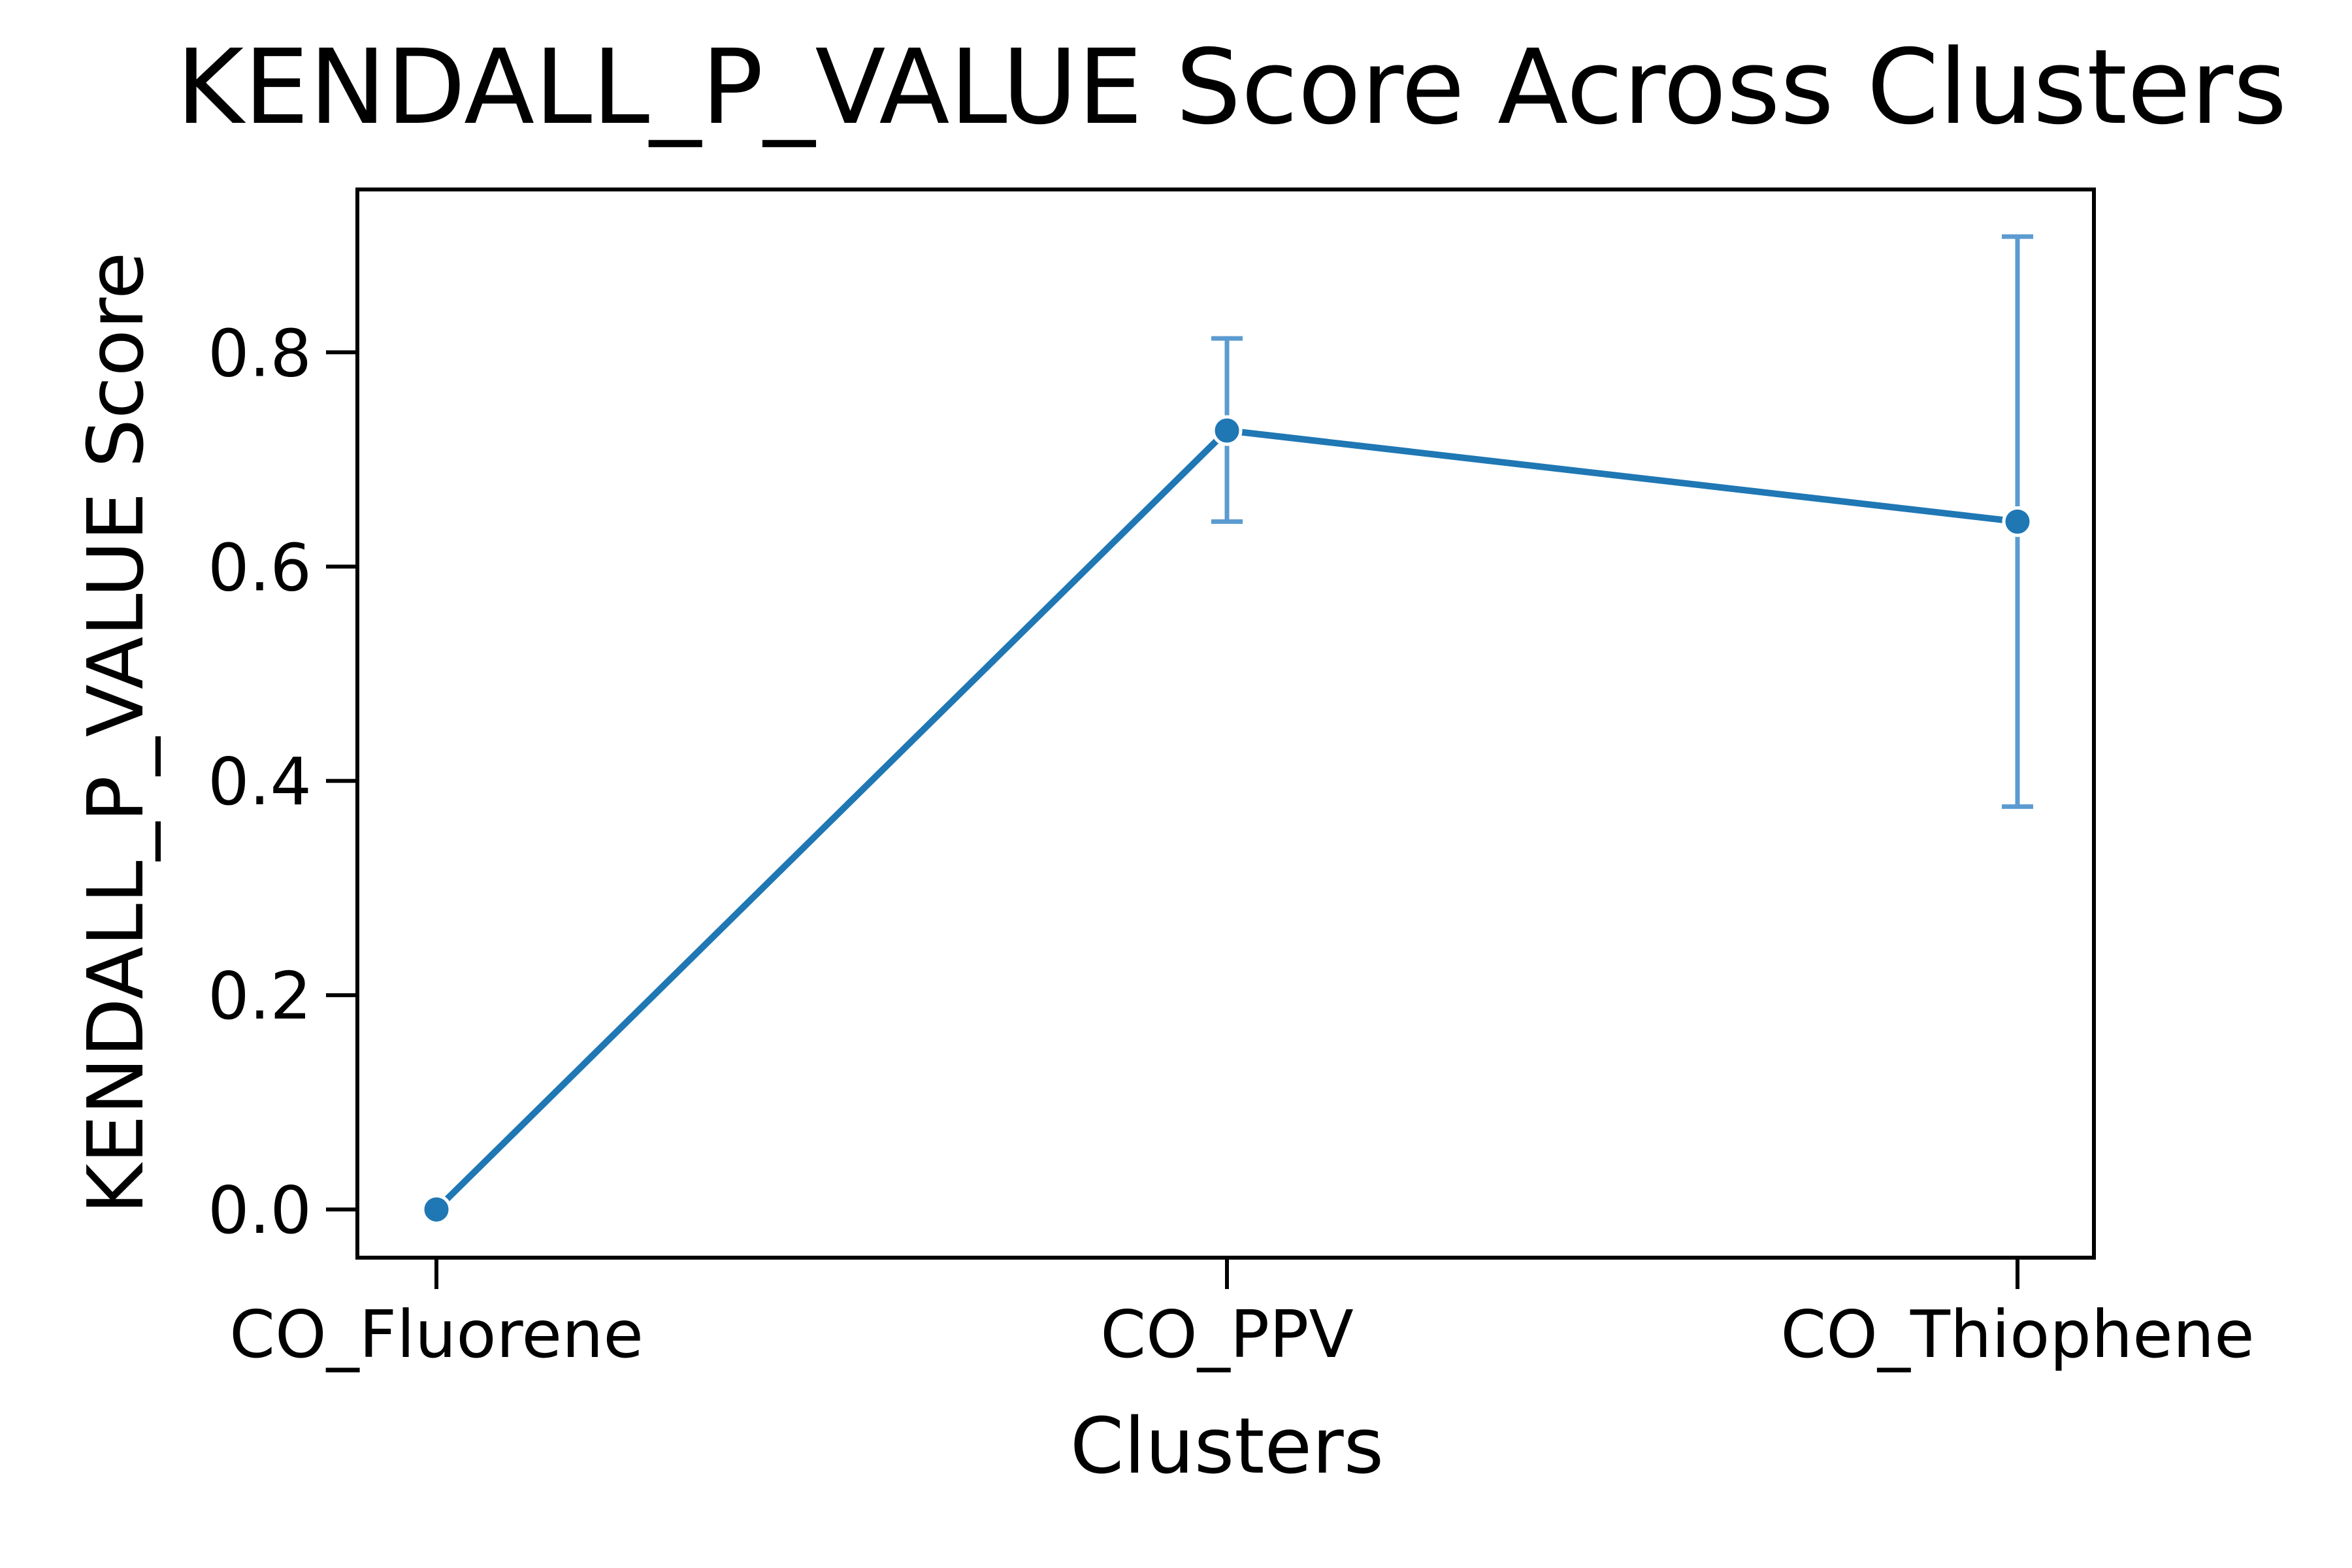 This screenshot has height=1568, width=2352. Describe the element at coordinates (260, 781) in the screenshot. I see `y-tick-label: 0.4` at that location.